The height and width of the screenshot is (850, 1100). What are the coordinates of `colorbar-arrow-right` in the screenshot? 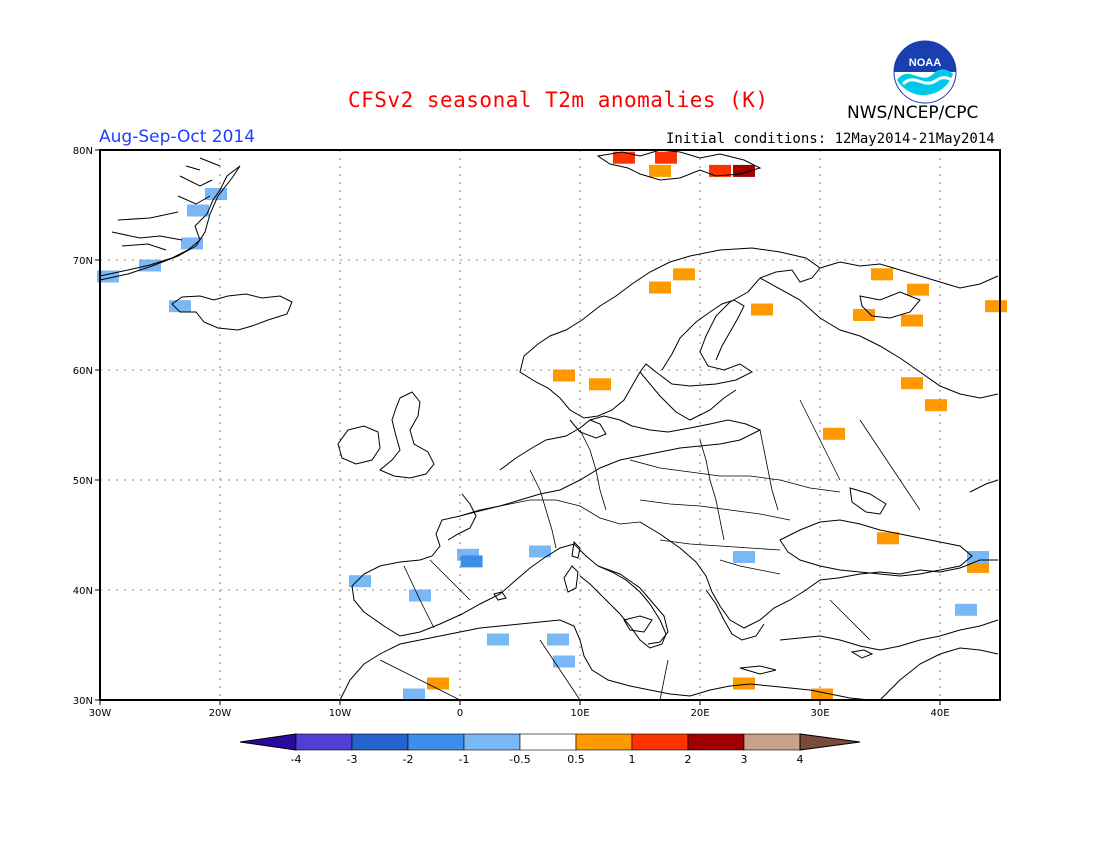 It's located at (830, 742).